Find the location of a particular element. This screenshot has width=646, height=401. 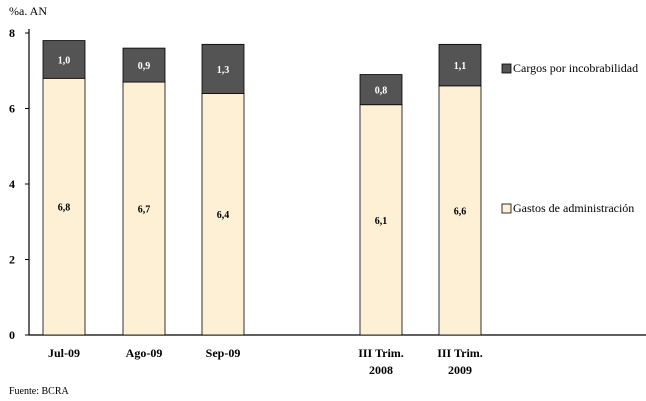

data-label-gastos: 6,1 is located at coordinates (381, 221).